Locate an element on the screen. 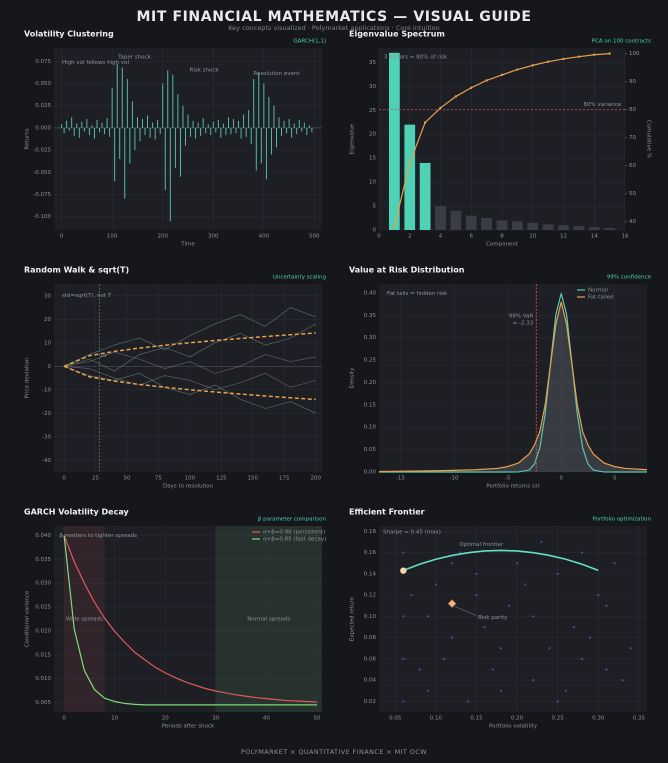 The width and height of the screenshot is (668, 763). y-tick-label: 0.015 is located at coordinates (43, 655).